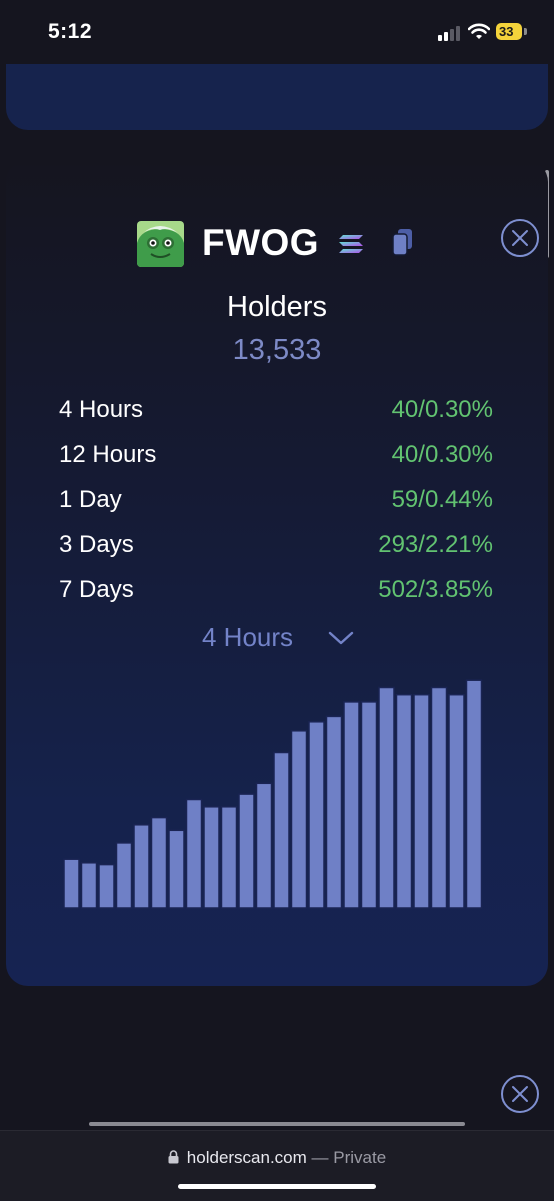 The width and height of the screenshot is (554, 1201). What do you see at coordinates (276, 594) in the screenshot?
I see `stat-row: 7 Days 502/3.85%` at bounding box center [276, 594].